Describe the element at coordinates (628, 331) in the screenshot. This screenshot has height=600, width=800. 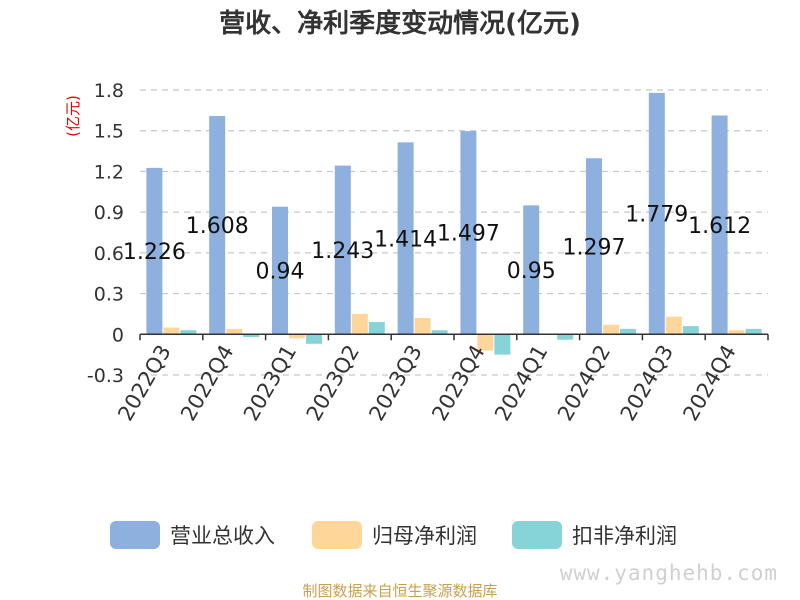
I see `bar-series-2-2024Q2` at that location.